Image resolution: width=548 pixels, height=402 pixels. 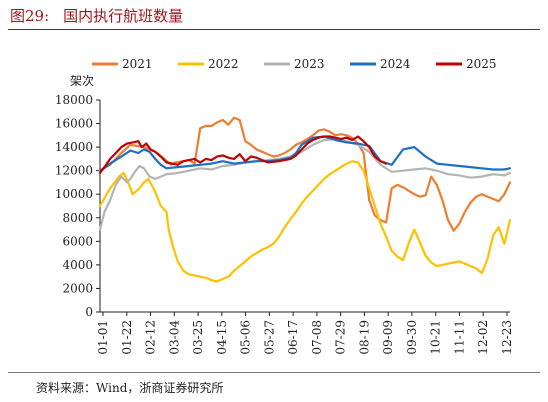 What do you see at coordinates (103, 337) in the screenshot?
I see `x-tick-label: 01-01` at bounding box center [103, 337].